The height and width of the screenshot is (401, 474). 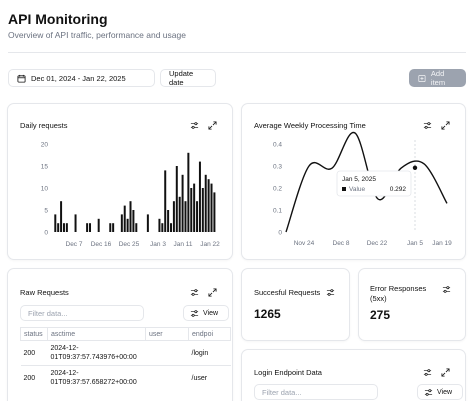 I want to click on x-tick-label: Jan 3, so click(x=158, y=244).